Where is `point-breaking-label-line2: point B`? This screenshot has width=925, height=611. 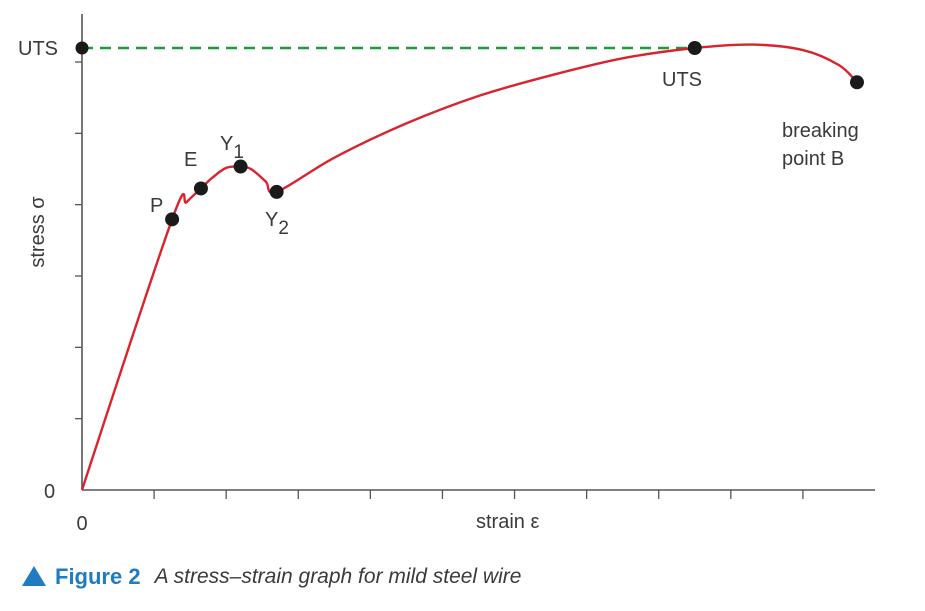
point-breaking-label-line2: point B is located at coordinates (813, 159).